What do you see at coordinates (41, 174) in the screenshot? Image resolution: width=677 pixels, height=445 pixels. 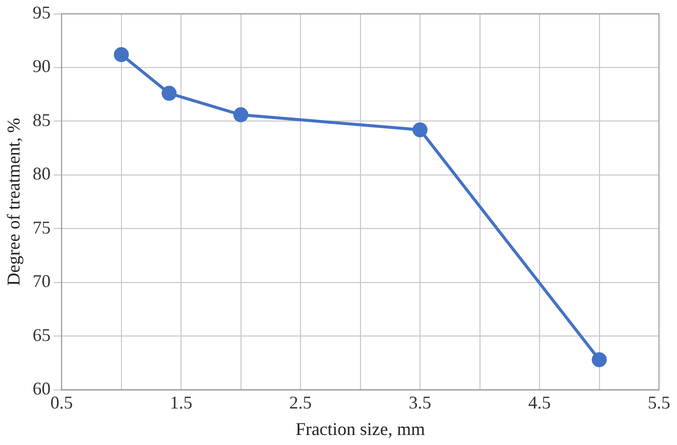 I see `y-tick-label: 80` at bounding box center [41, 174].